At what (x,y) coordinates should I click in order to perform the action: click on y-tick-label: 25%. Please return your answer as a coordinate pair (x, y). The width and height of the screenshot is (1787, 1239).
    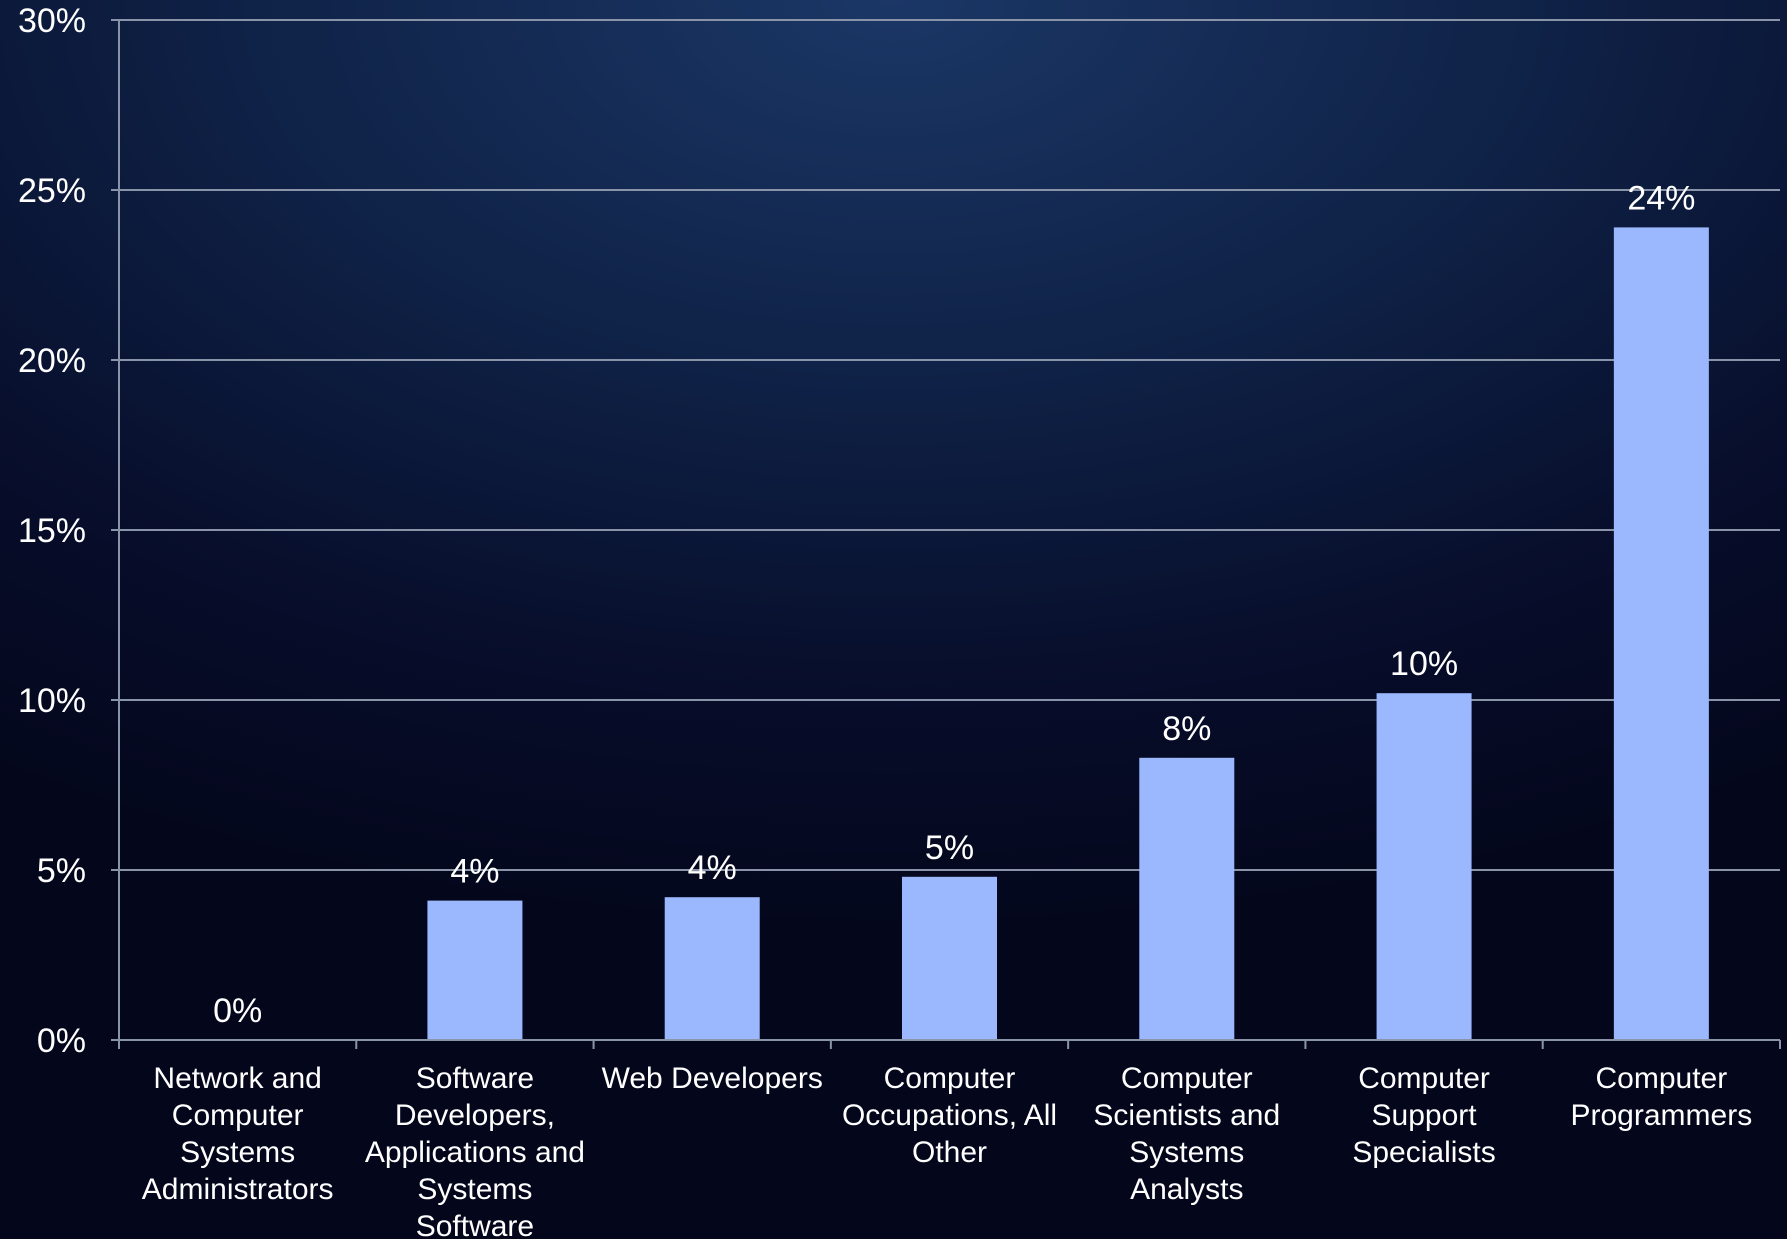
    Looking at the image, I should click on (52, 191).